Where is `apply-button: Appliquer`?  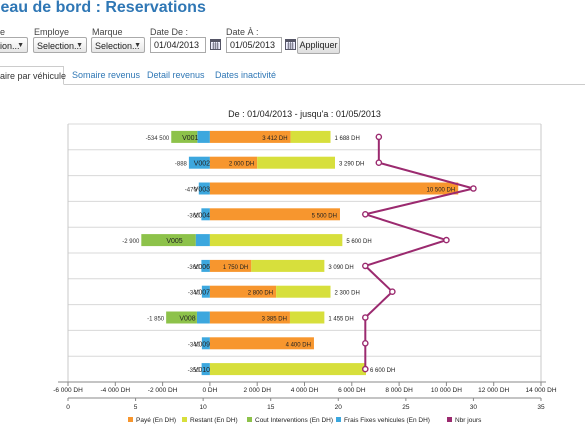
apply-button: Appliquer is located at coordinates (318, 45).